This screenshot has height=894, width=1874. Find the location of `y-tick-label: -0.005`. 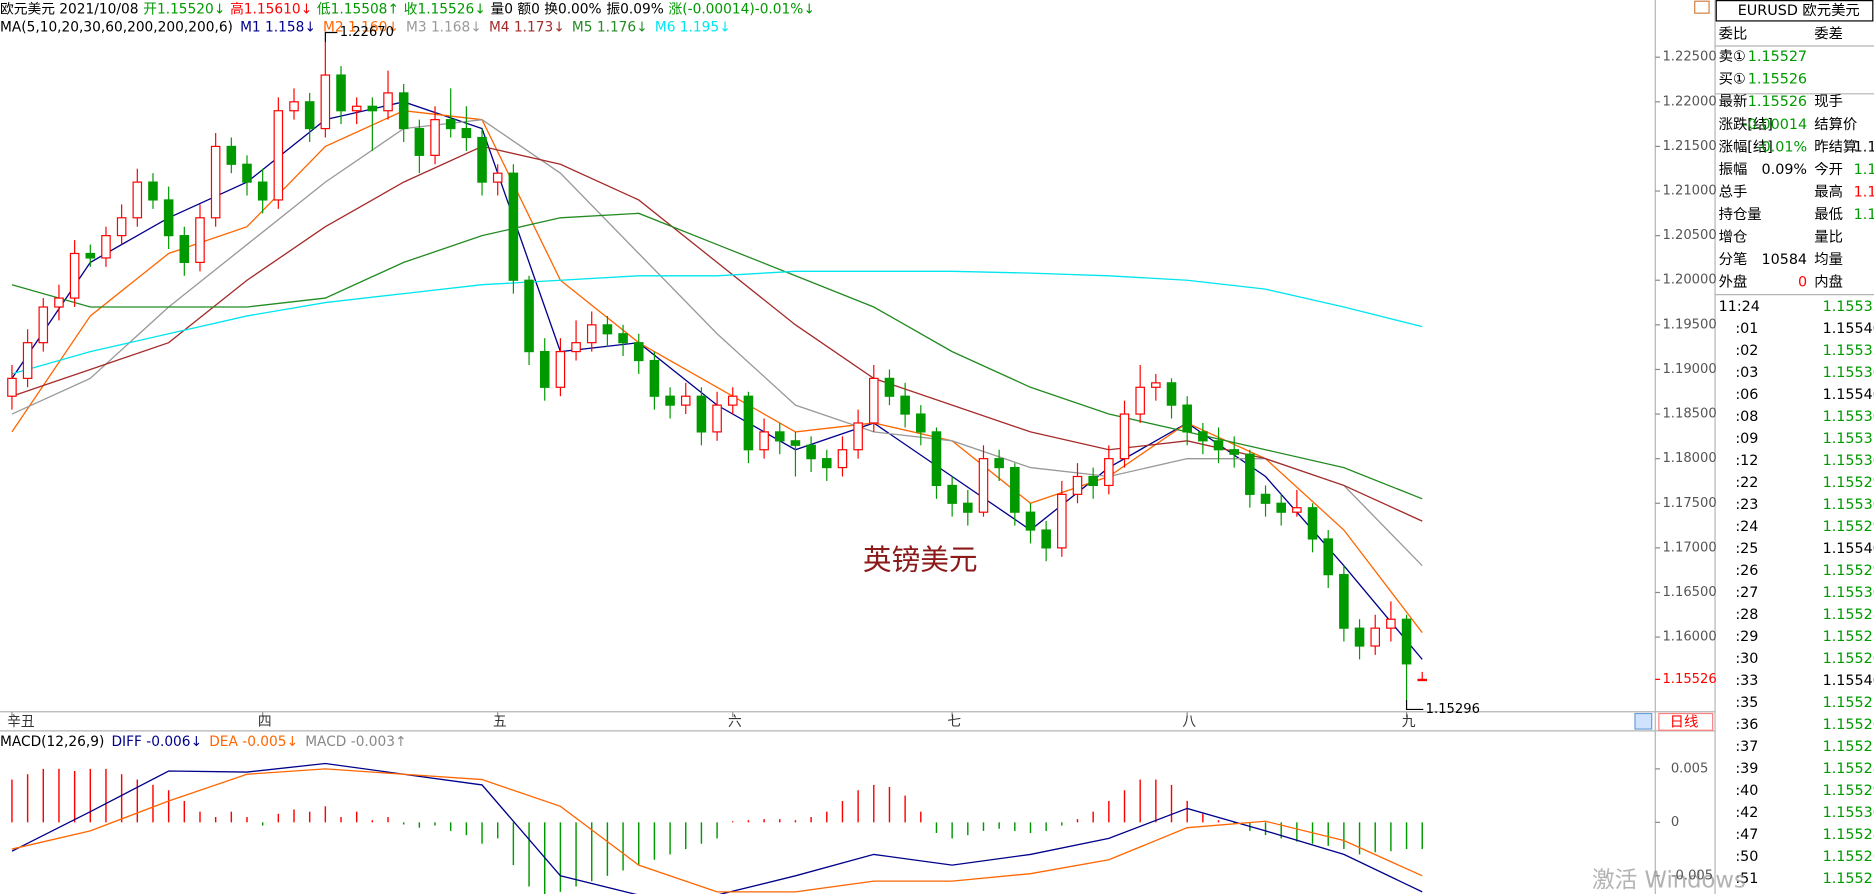

y-tick-label: -0.005 is located at coordinates (1692, 875).